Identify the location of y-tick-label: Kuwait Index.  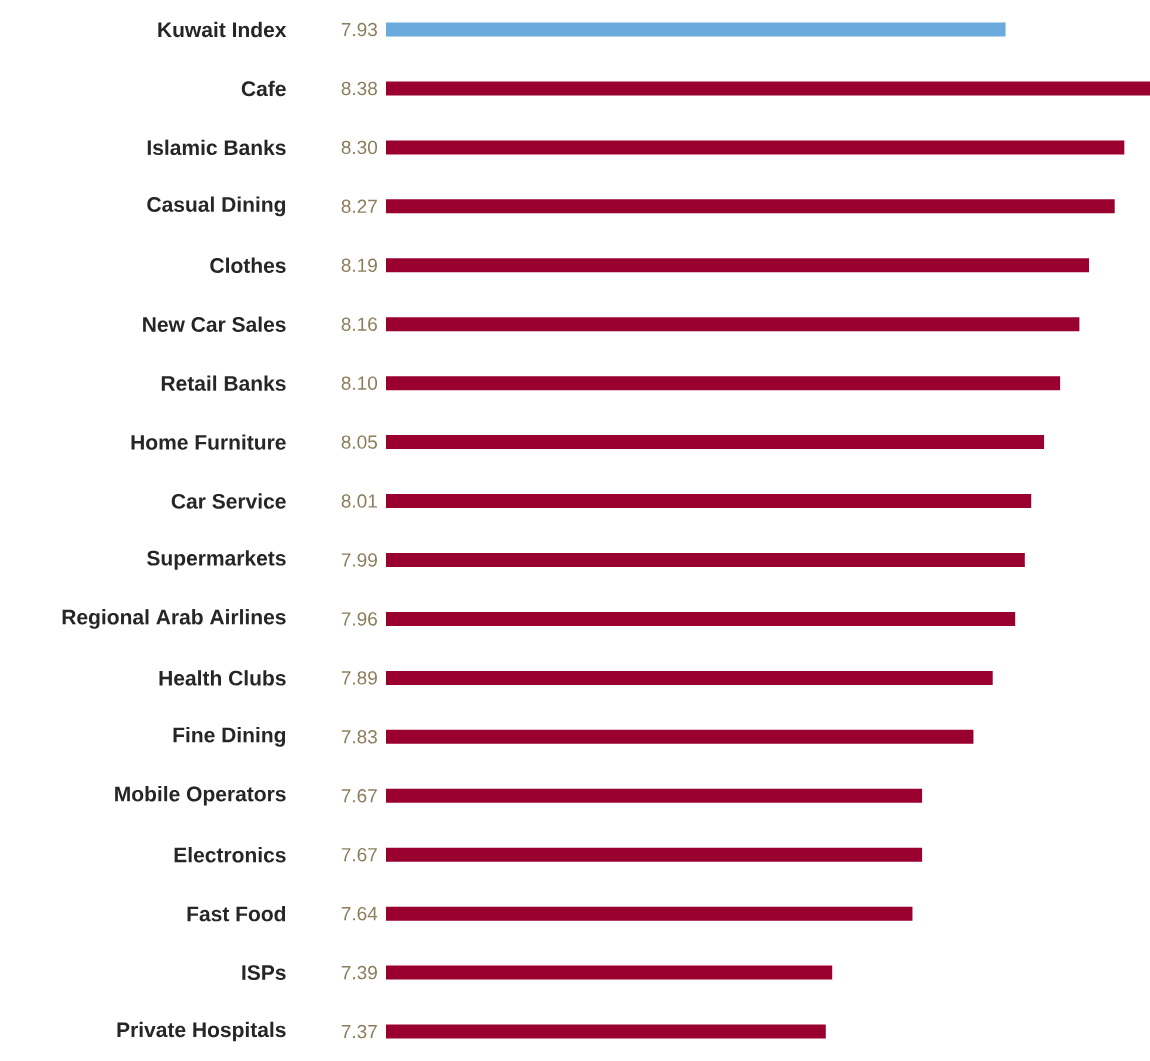
(222, 29).